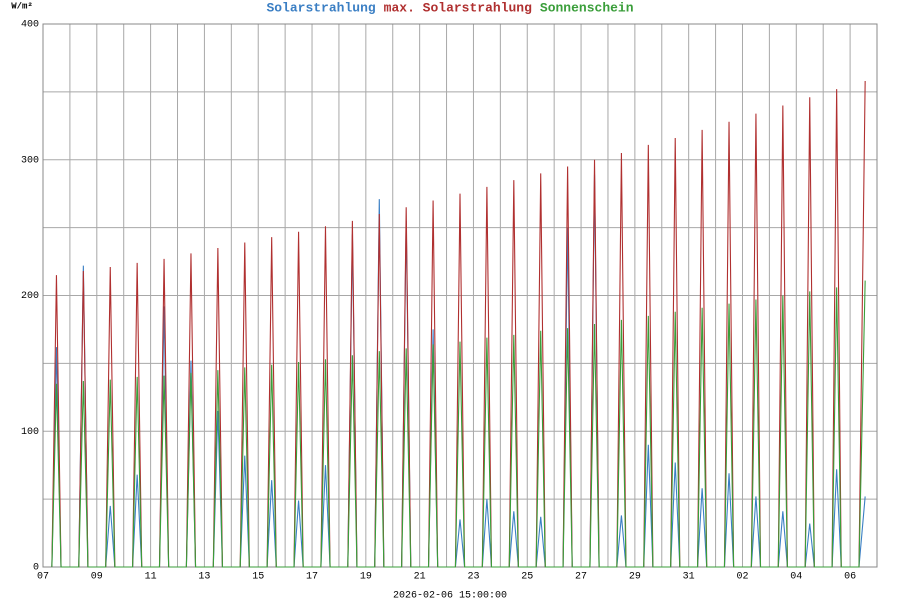 This screenshot has width=900, height=600. What do you see at coordinates (30, 25) in the screenshot?
I see `y-tick-label: 400` at bounding box center [30, 25].